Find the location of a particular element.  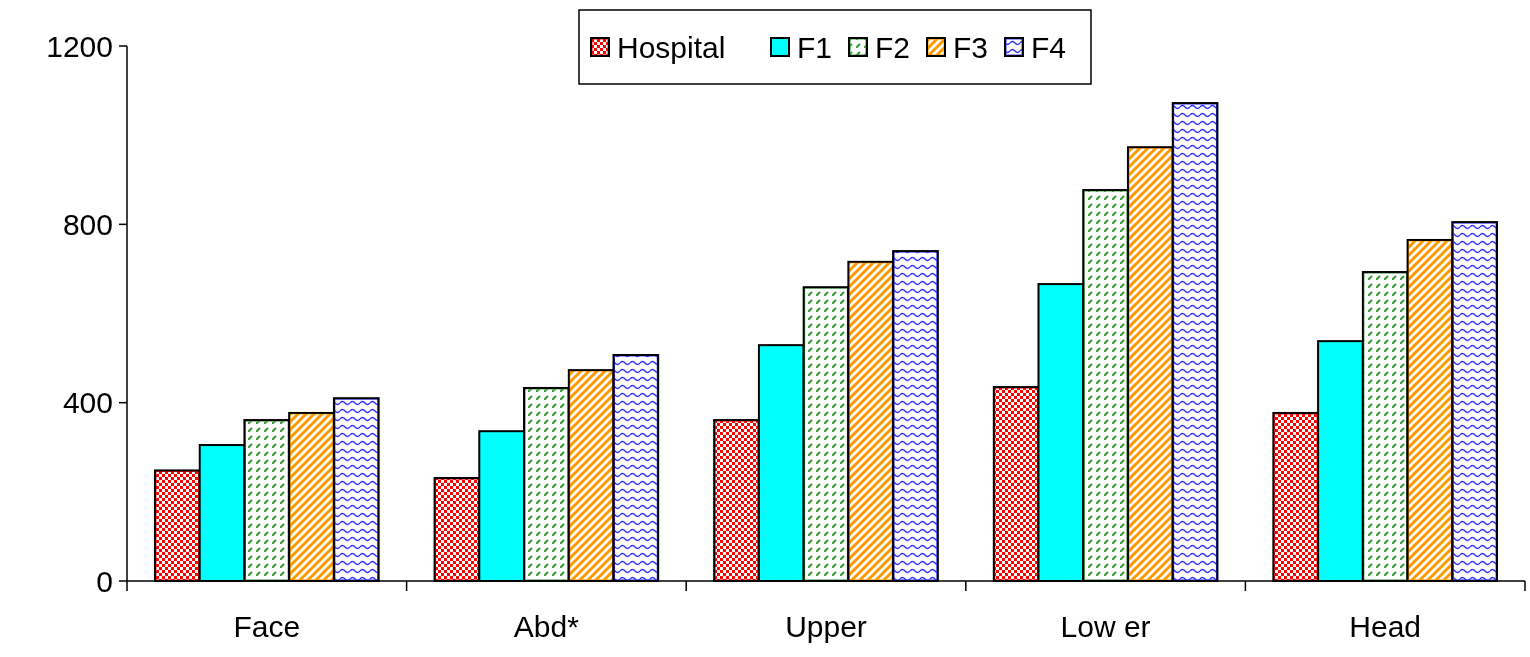

x-tick-label: Upper is located at coordinates (826, 626).